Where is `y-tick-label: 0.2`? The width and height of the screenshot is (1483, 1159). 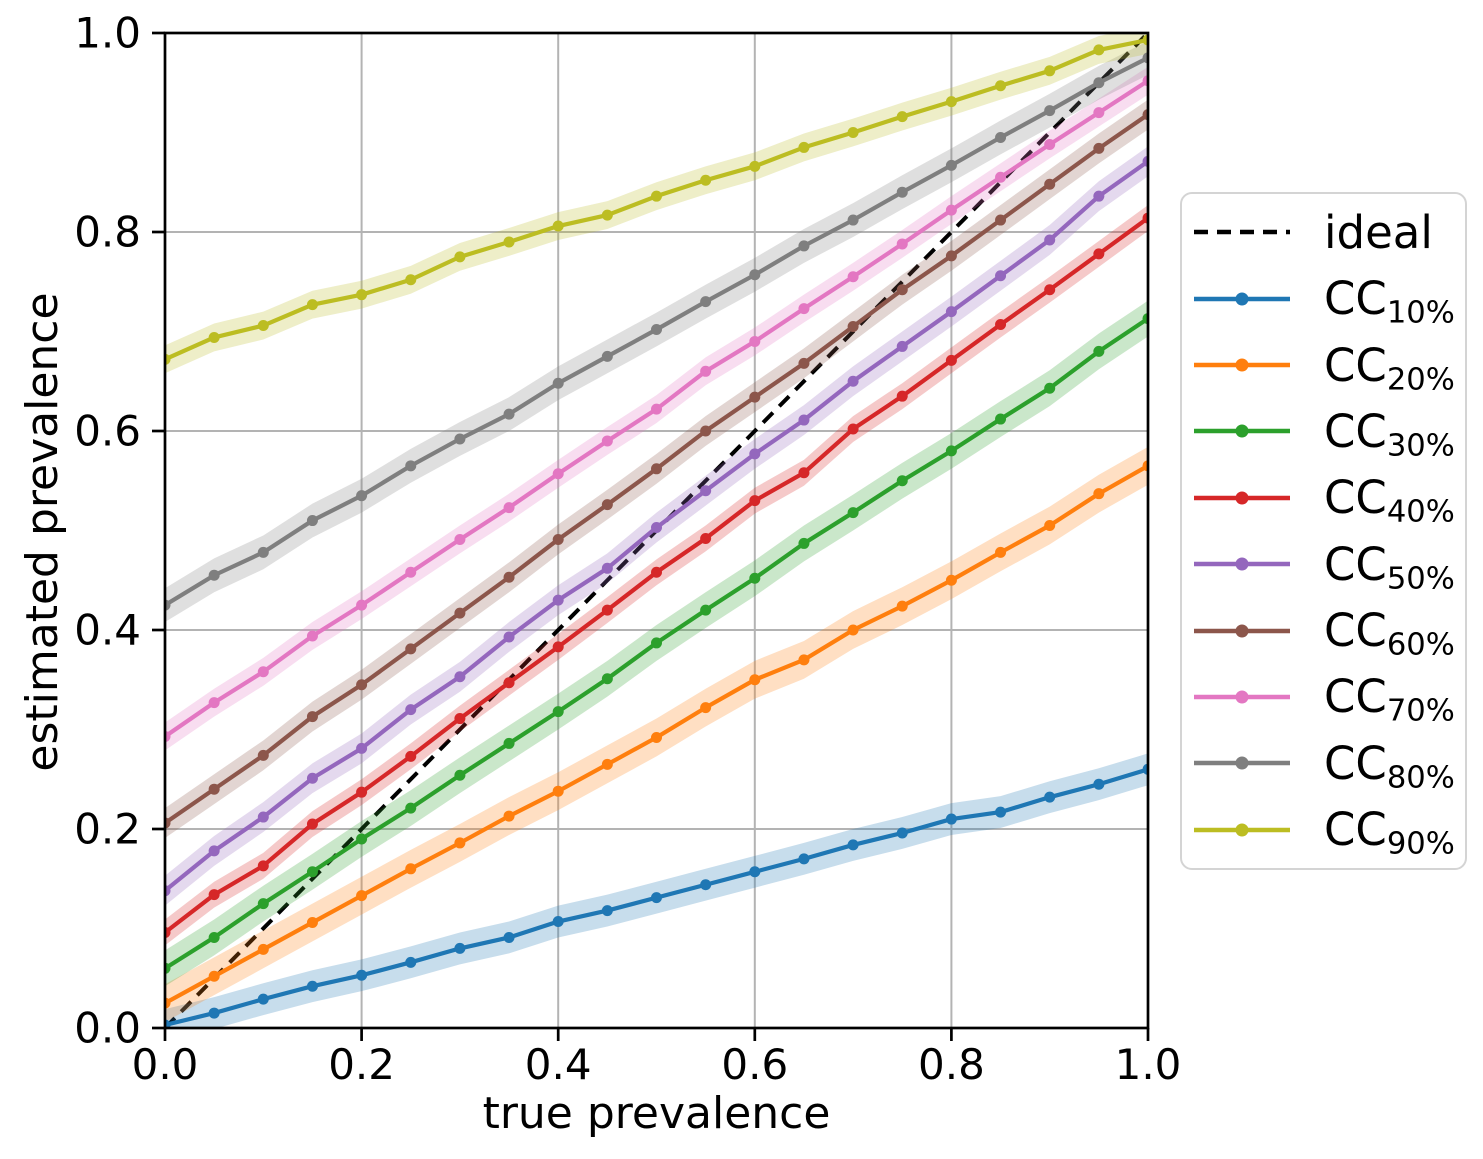
y-tick-label: 0.2 is located at coordinates (107, 829).